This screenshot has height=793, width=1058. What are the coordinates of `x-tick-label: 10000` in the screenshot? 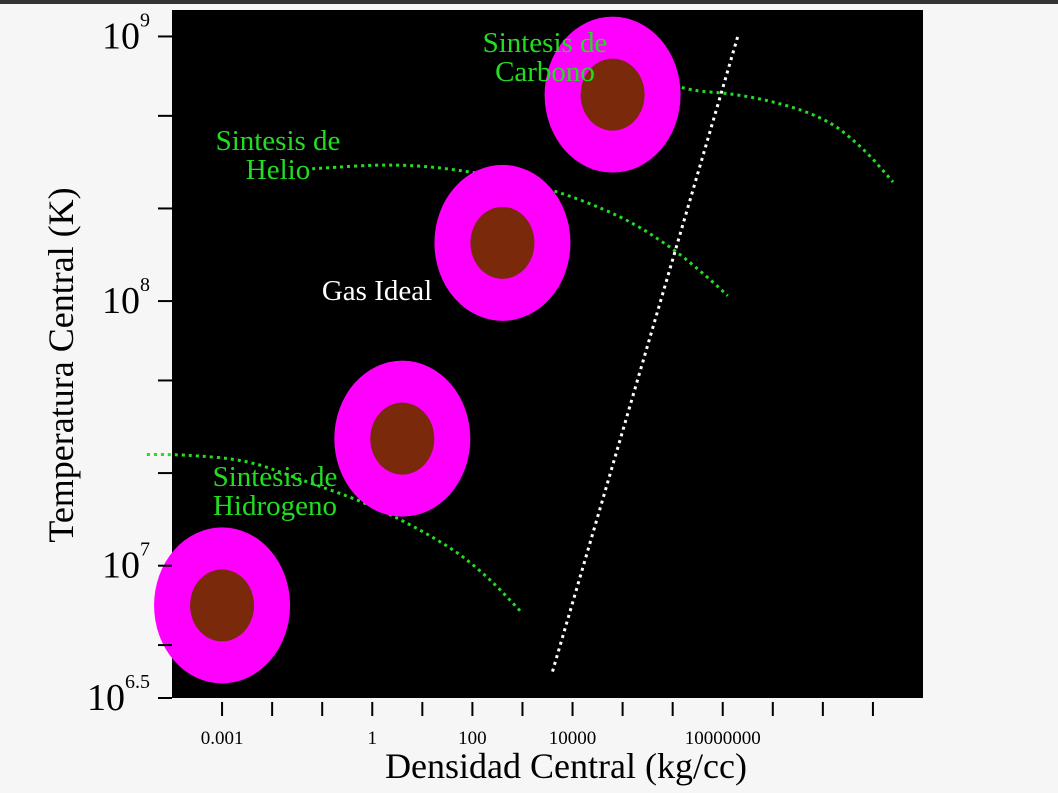 It's located at (573, 738).